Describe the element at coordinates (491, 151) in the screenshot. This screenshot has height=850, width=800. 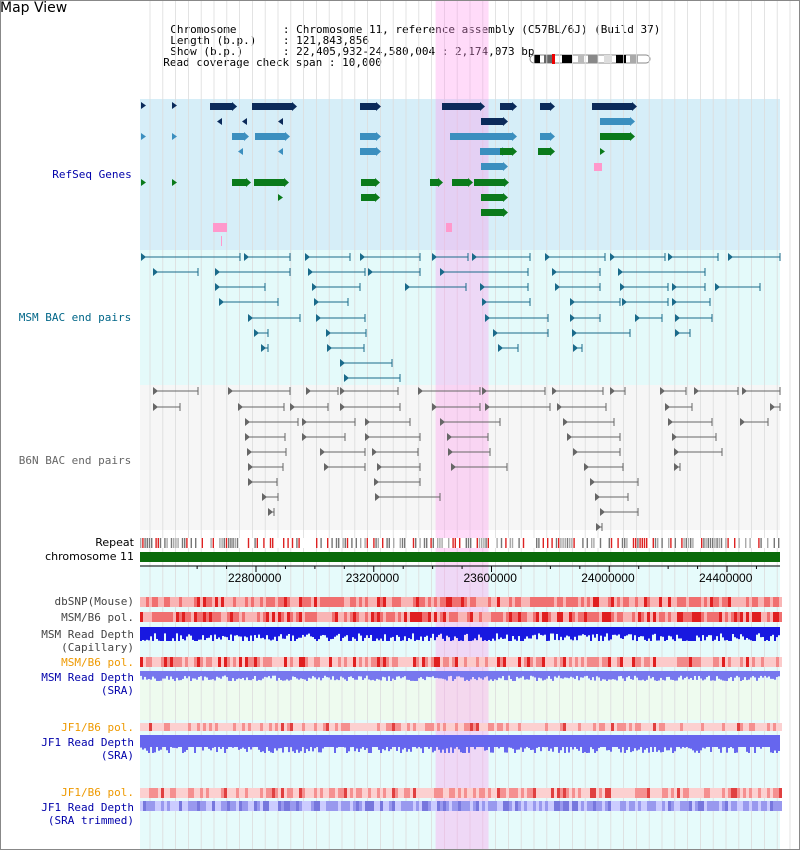
I see `gene-feature` at that location.